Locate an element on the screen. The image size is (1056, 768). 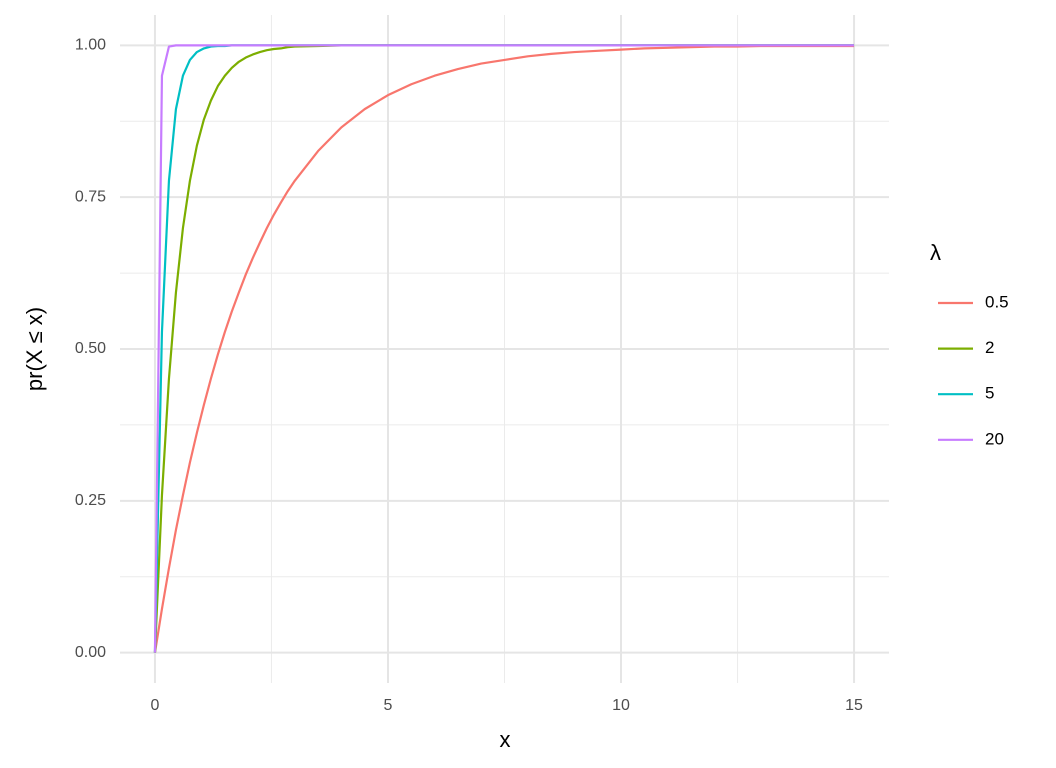
y-tick-label: 0.00 is located at coordinates (90, 652).